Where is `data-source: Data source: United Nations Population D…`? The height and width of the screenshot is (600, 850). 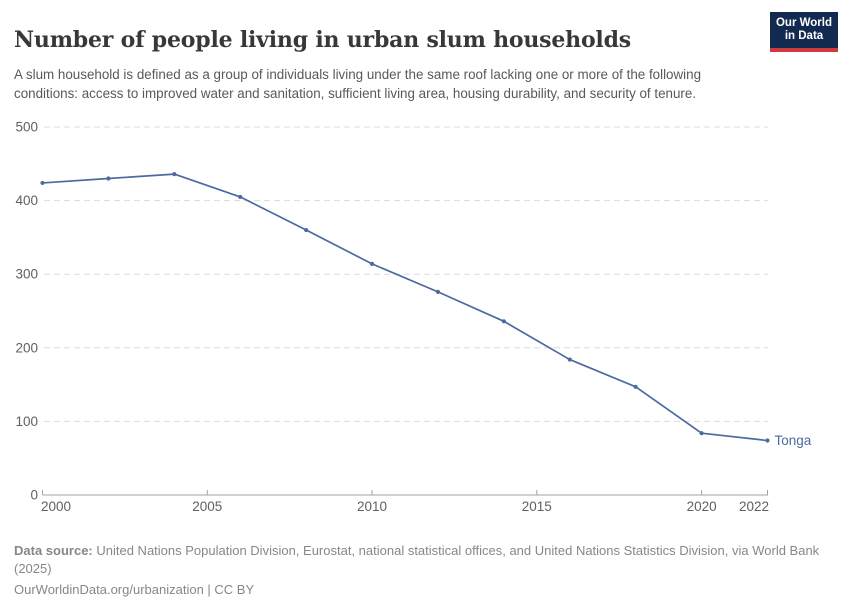
data-source: Data source: United Nations Population D… is located at coordinates (424, 559).